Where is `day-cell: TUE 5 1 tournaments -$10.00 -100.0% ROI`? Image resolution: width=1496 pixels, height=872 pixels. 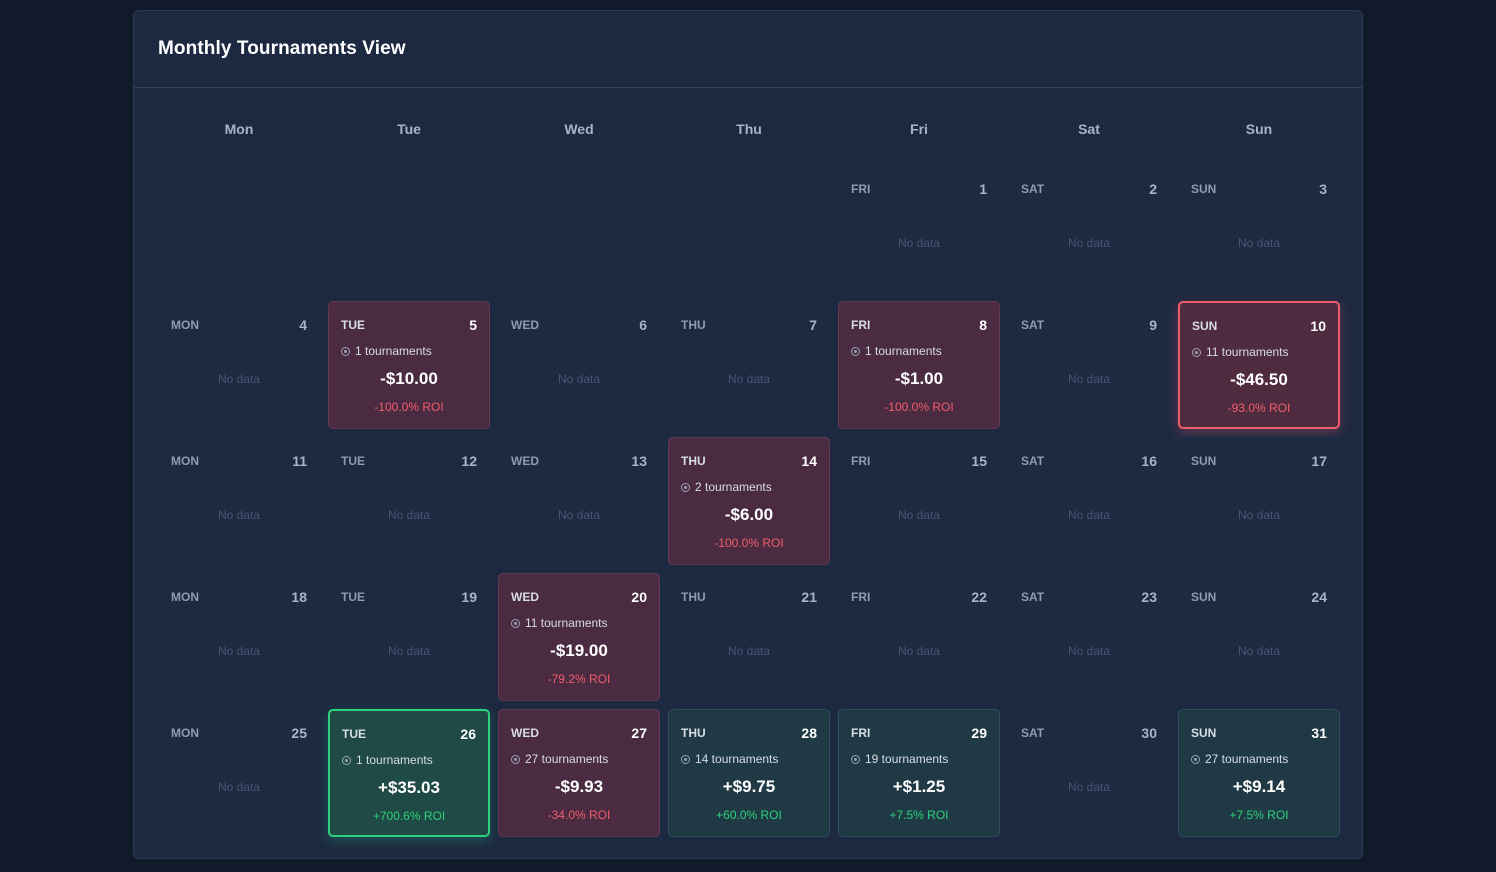
day-cell: TUE 5 1 tournaments -$10.00 -100.0% ROI is located at coordinates (409, 365).